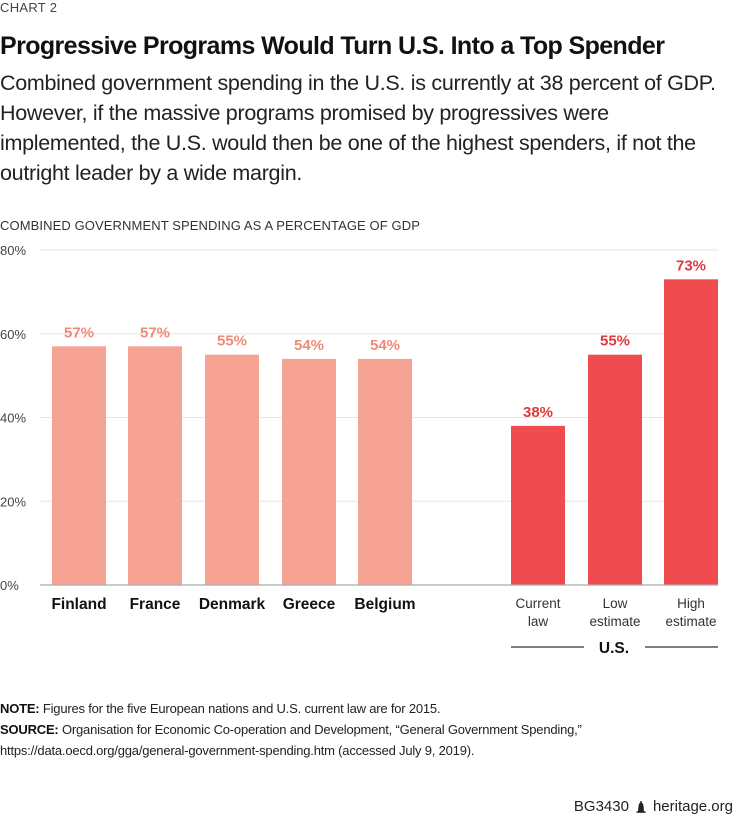 This screenshot has width=734, height=819. I want to click on x-tick-label: law, so click(538, 621).